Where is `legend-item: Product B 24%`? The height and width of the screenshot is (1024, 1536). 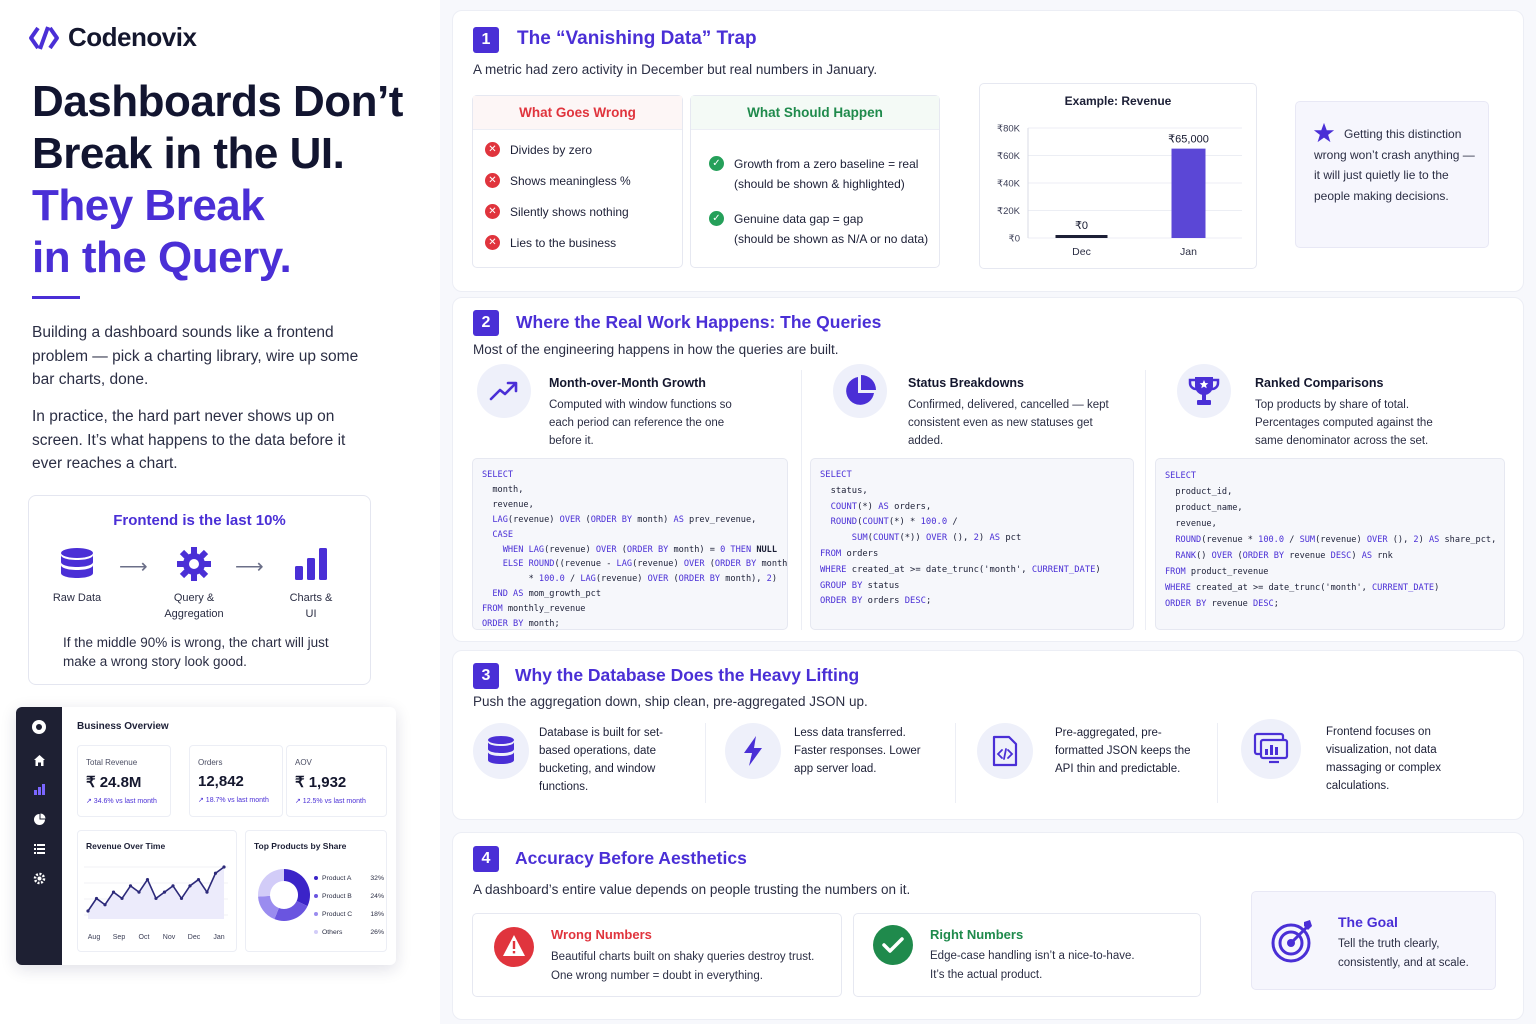
legend-item: Product B 24% is located at coordinates (349, 896).